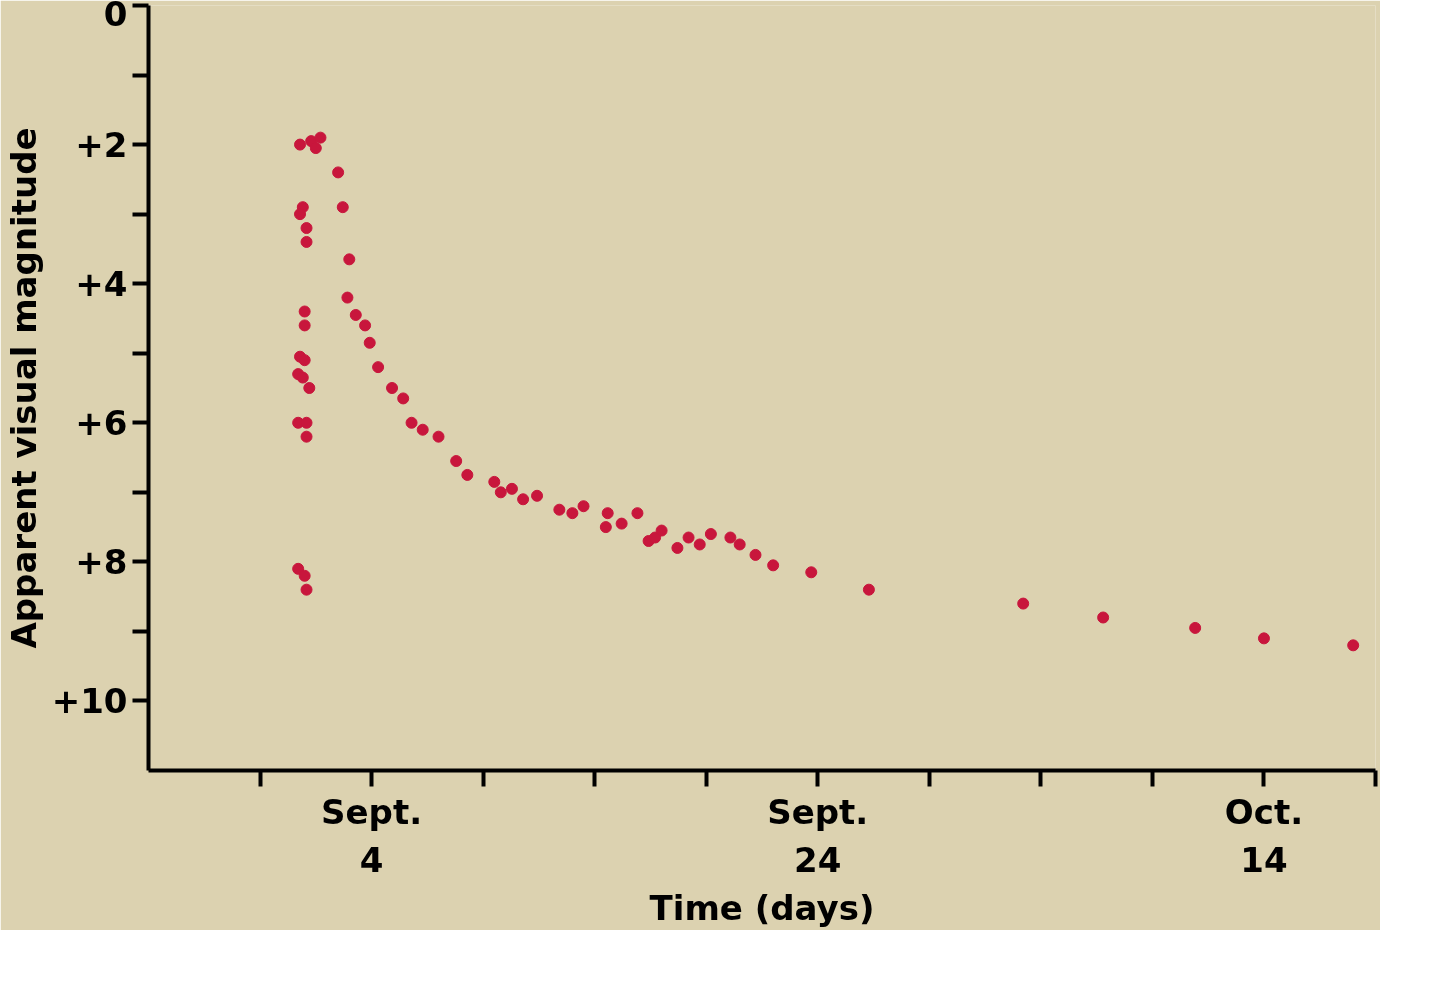 The width and height of the screenshot is (1443, 1006). What do you see at coordinates (1264, 835) in the screenshot?
I see `x-tick-label: Oct. 14` at bounding box center [1264, 835].